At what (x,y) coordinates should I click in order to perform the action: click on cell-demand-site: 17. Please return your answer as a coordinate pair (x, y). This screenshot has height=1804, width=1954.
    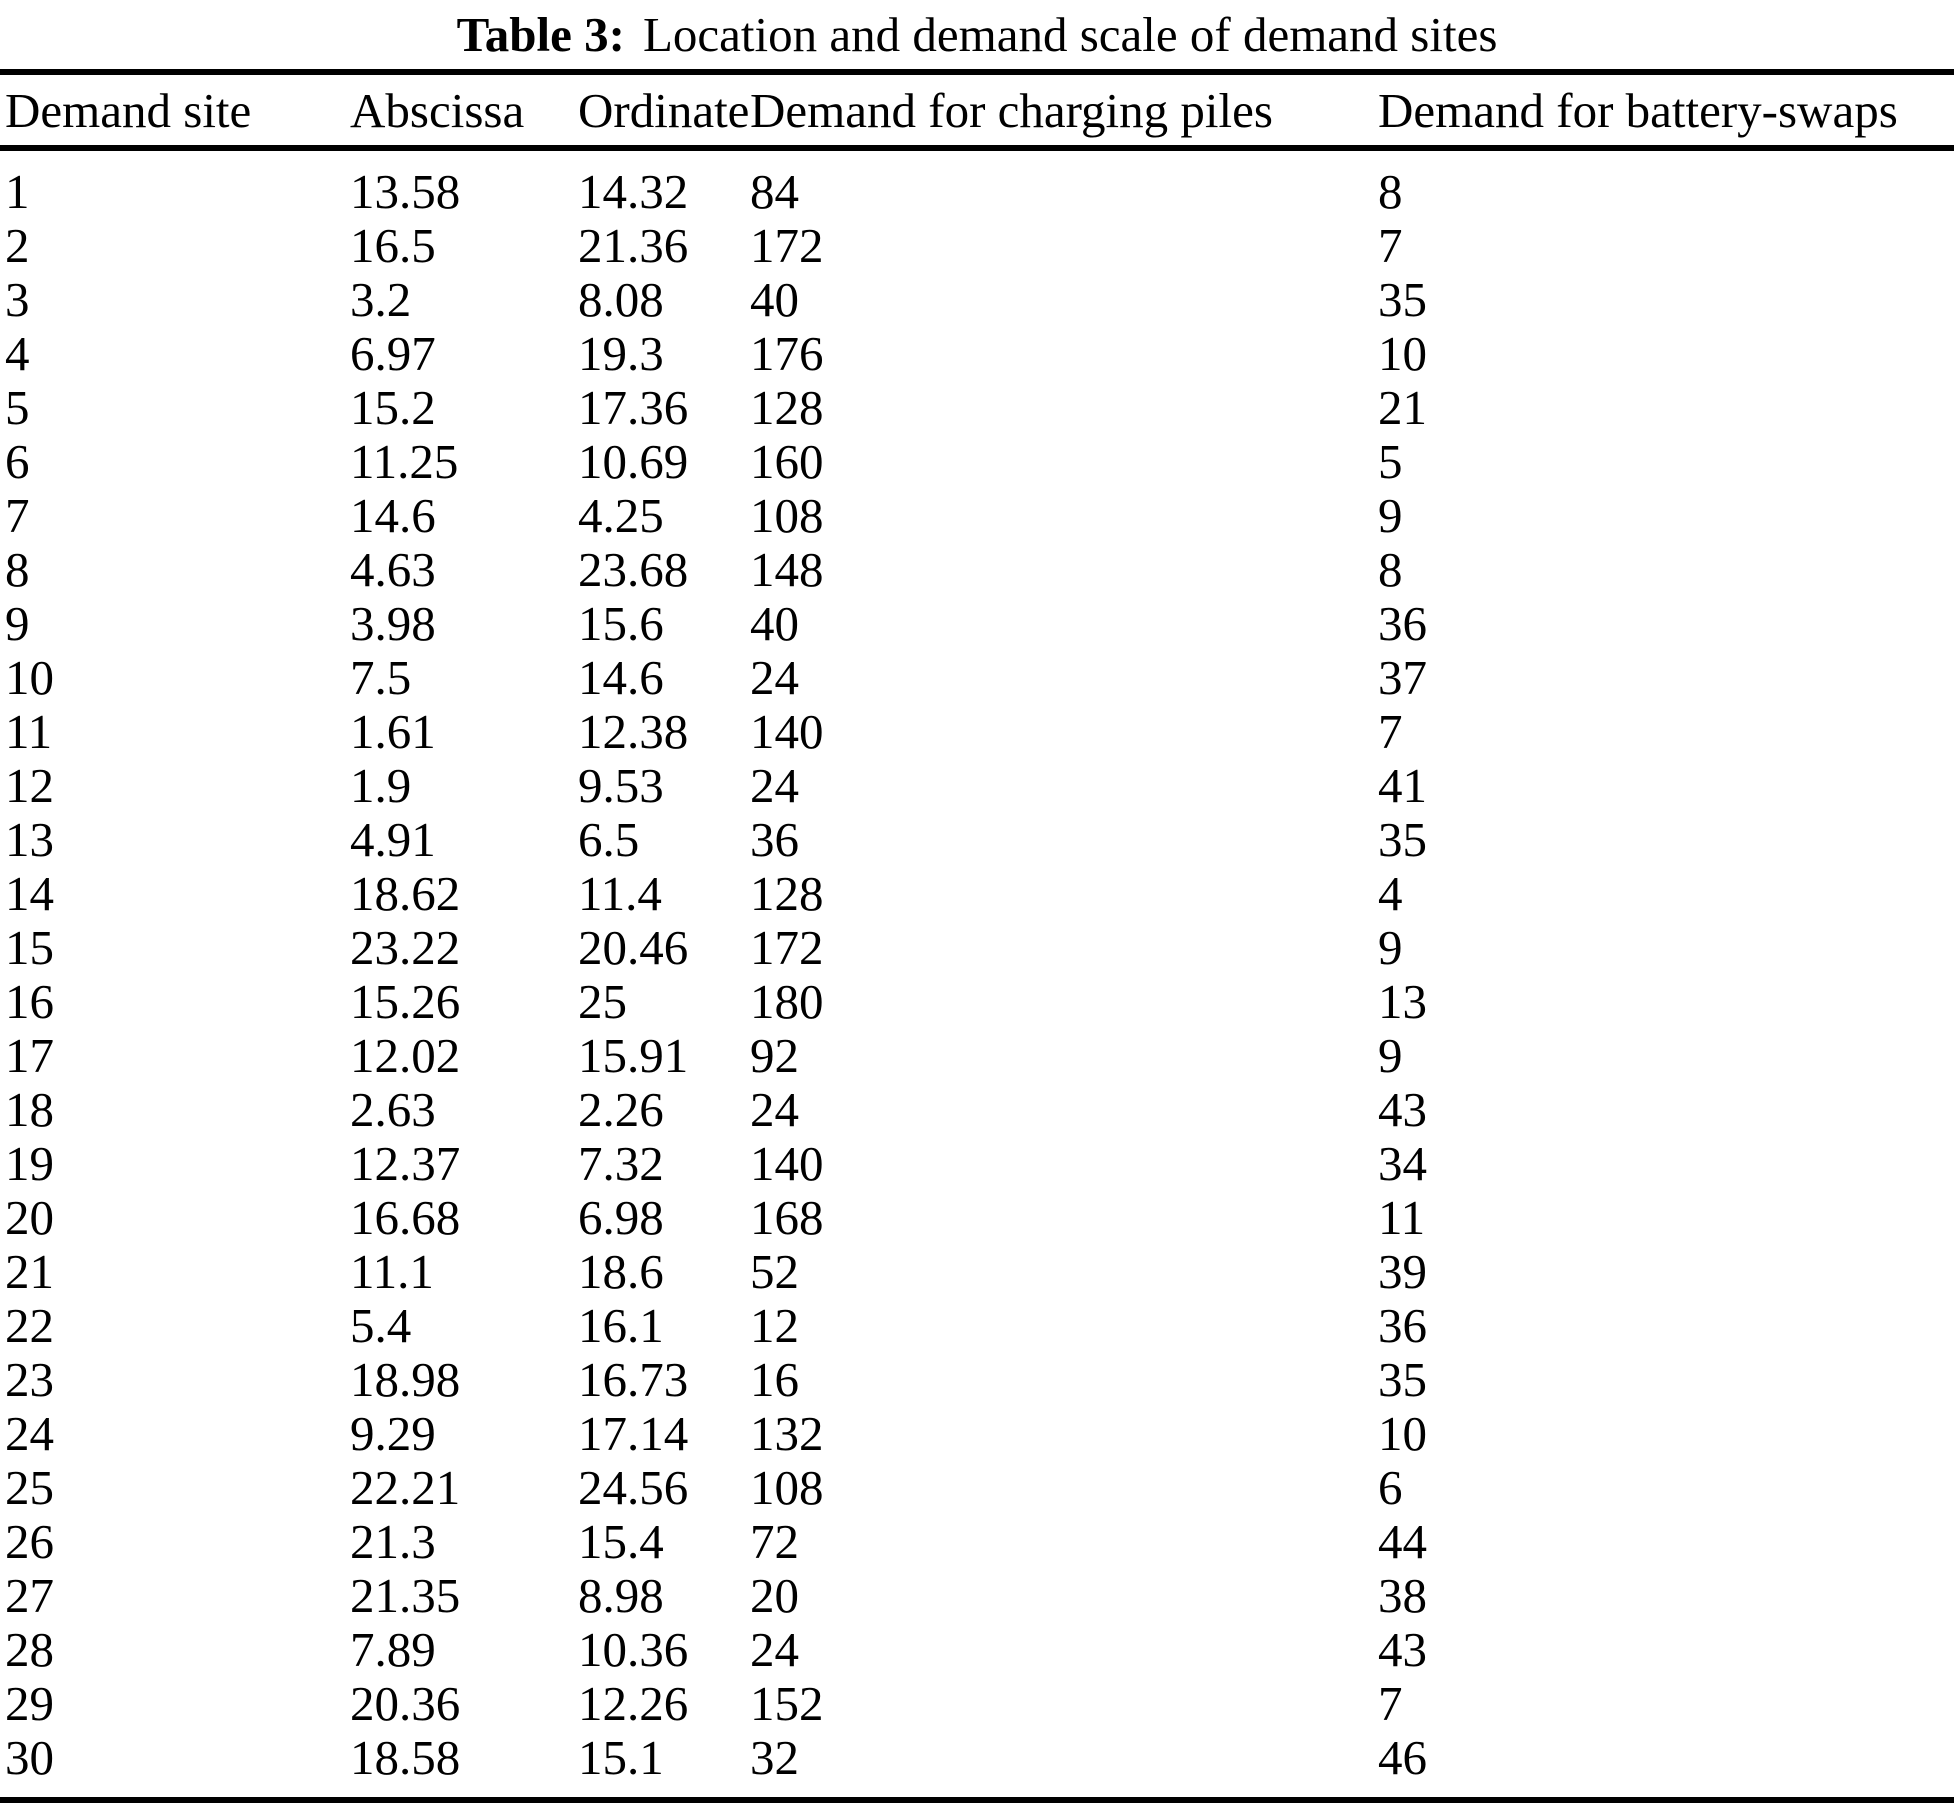
    Looking at the image, I should click on (29, 1055).